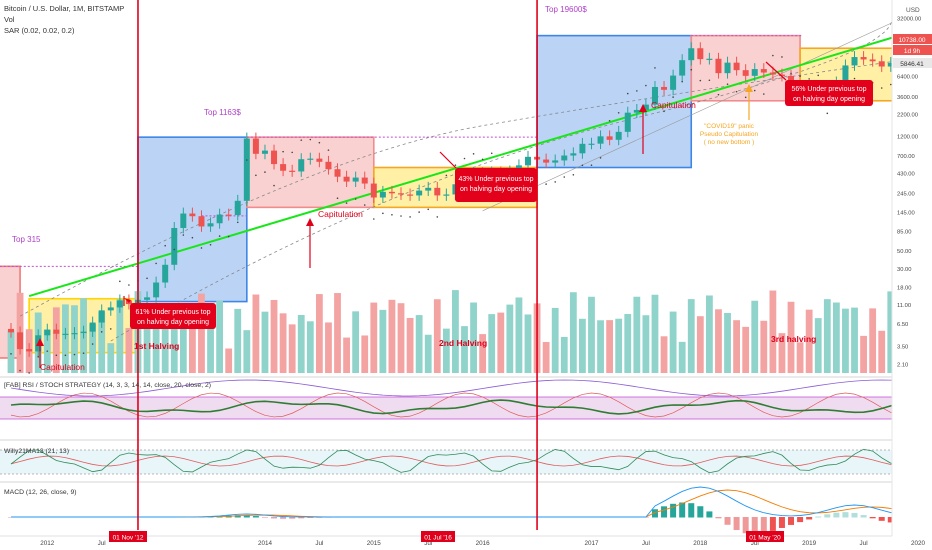  Describe the element at coordinates (729, 126) in the screenshot. I see `covid-note-line-1: "COVID19" panic` at that location.